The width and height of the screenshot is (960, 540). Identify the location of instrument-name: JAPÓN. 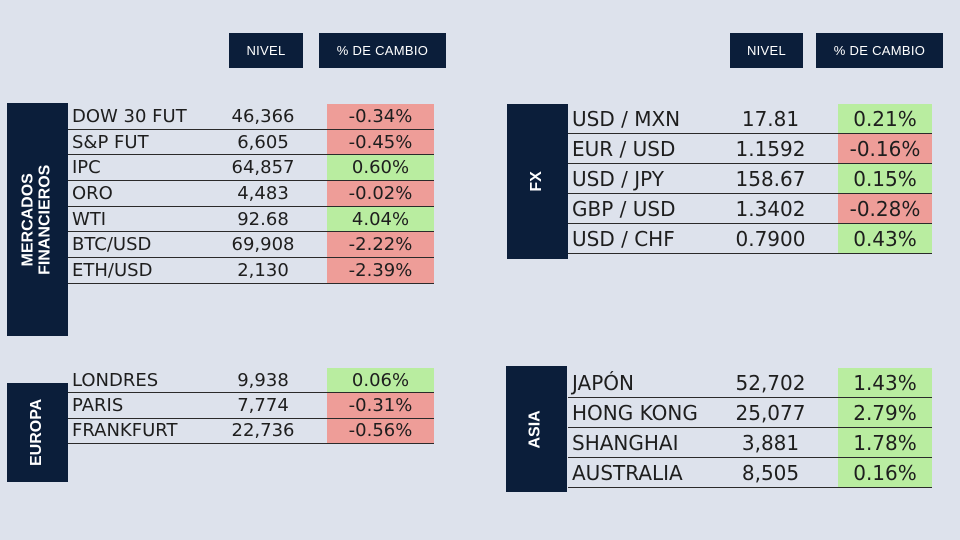
(603, 382).